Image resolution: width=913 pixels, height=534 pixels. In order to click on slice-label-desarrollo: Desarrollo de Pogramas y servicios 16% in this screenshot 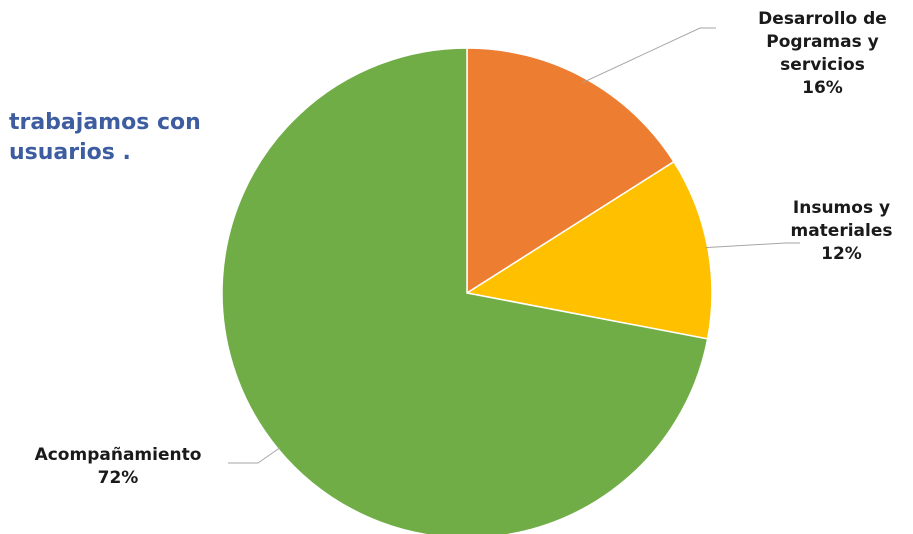, I will do `click(822, 54)`.